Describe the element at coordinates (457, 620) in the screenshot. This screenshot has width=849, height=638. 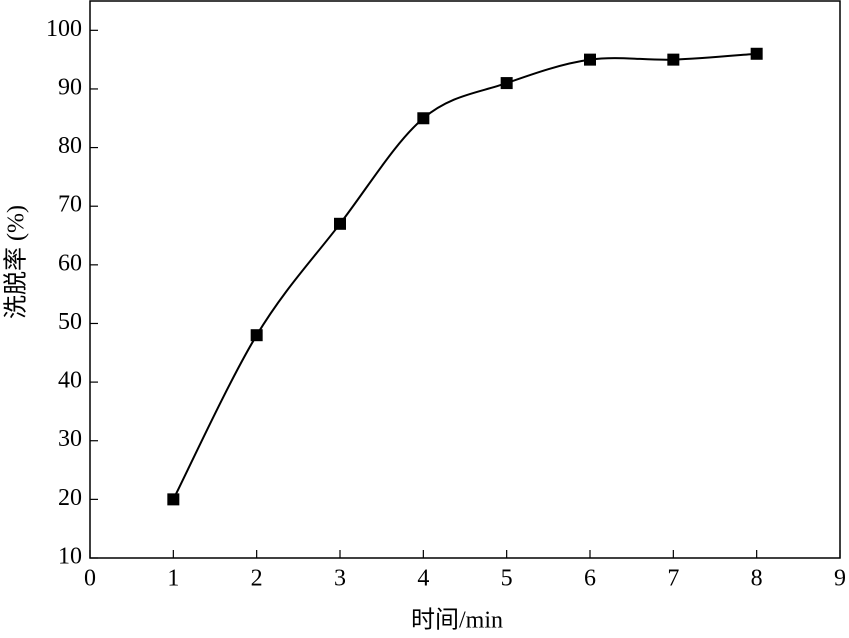
I see `x-axis-title: 时间/min` at that location.